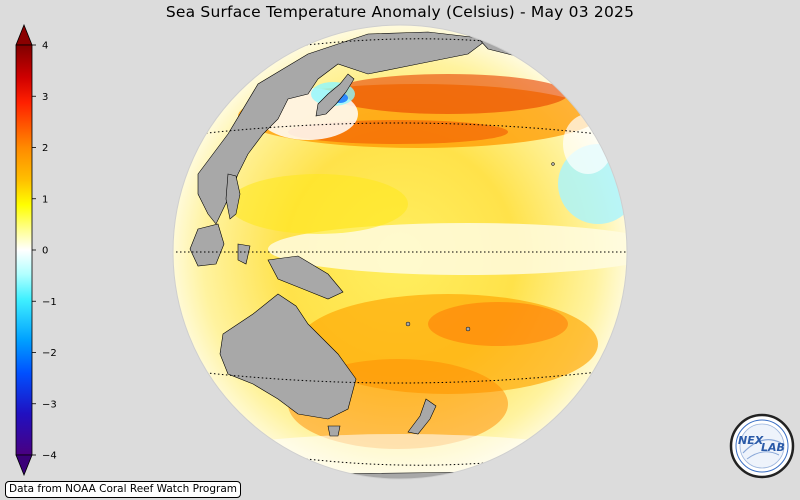 This screenshot has width=800, height=500. Describe the element at coordinates (24, 35) in the screenshot. I see `colorbar-max-extension` at that location.